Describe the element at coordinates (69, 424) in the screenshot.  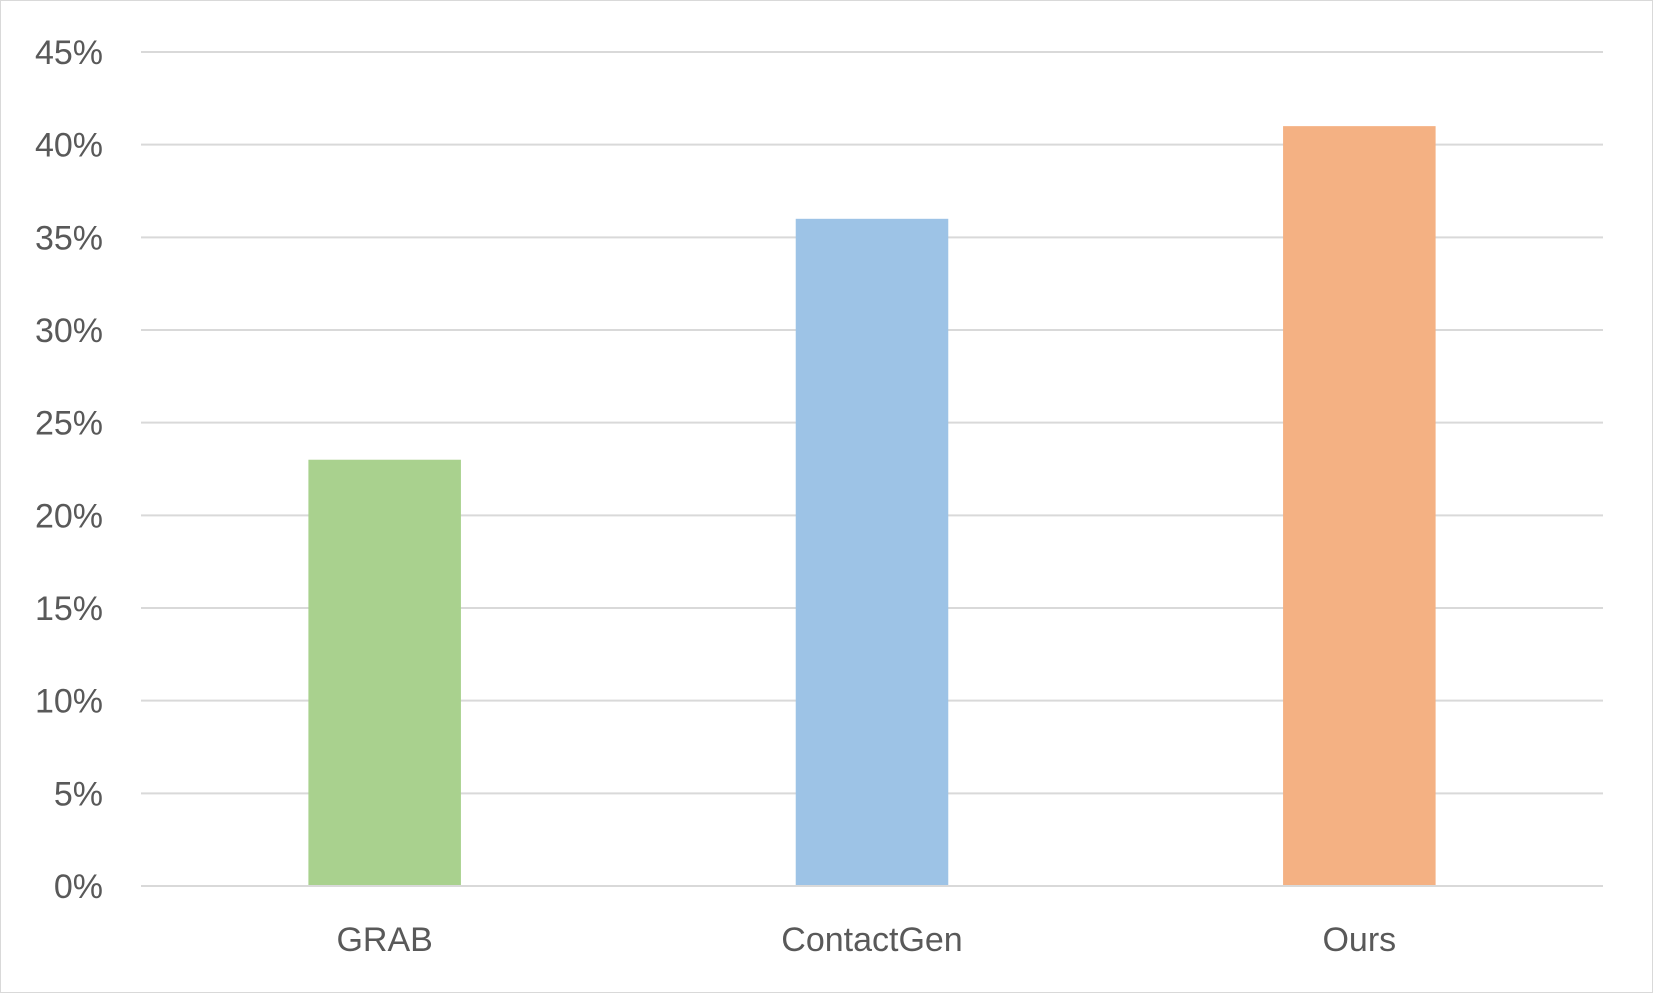
I see `y-tick-label: 25%` at that location.